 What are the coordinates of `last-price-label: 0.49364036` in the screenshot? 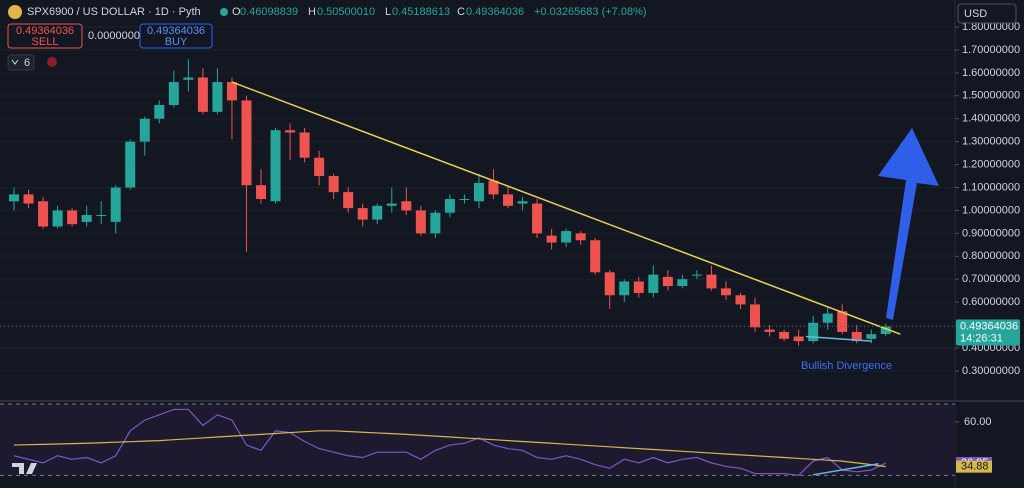 It's located at (989, 326).